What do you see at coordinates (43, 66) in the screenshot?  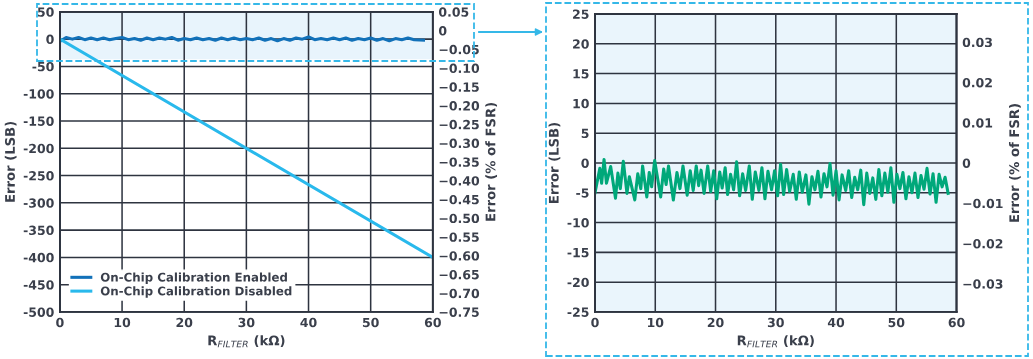 I see `y-tick-label: -50` at bounding box center [43, 66].